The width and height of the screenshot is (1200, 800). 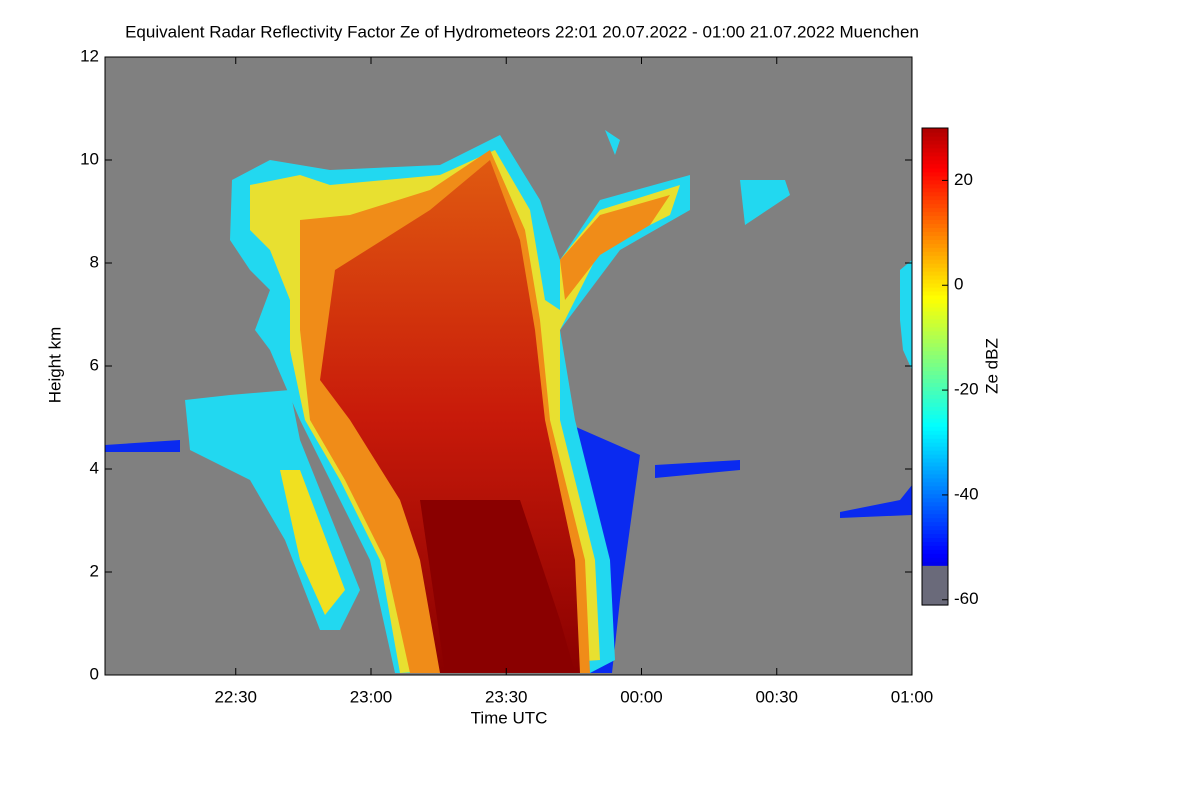 I want to click on y-tick-label: 12, so click(x=89, y=55).